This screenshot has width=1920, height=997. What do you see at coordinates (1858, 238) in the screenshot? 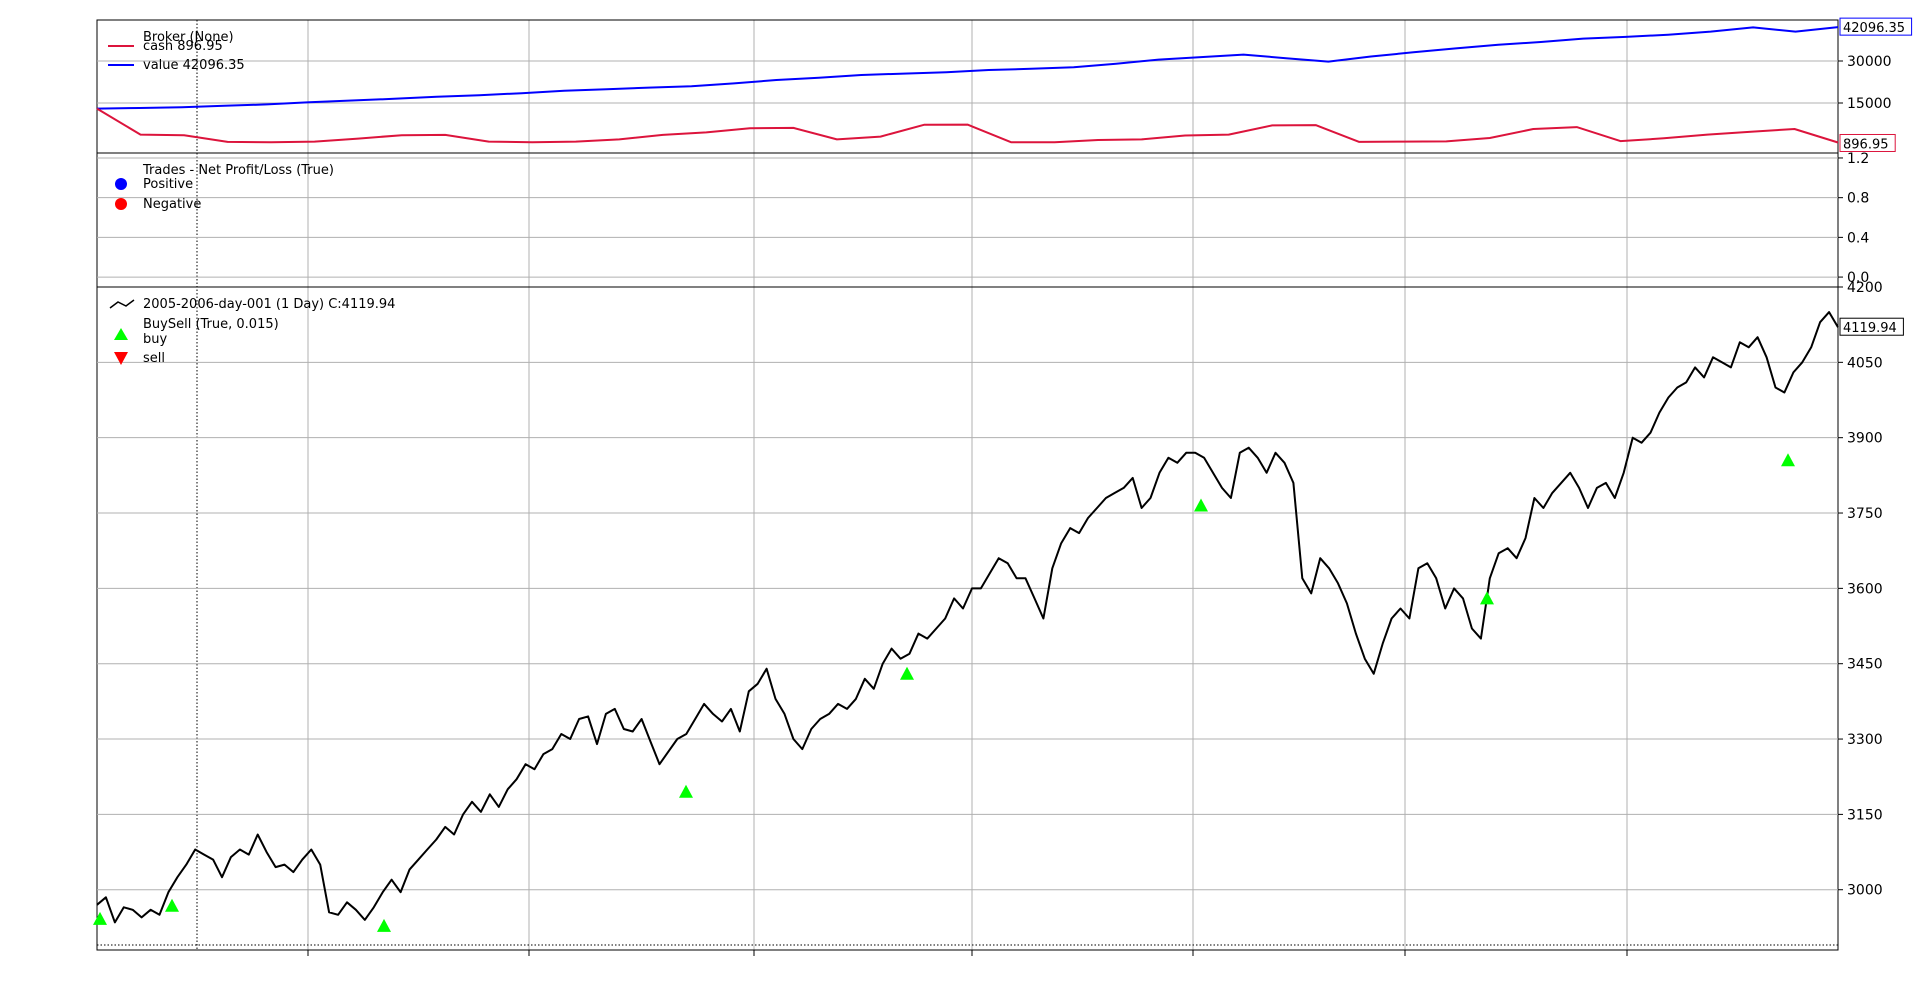
I see `trades-ytick-label: 0.4` at bounding box center [1858, 238].